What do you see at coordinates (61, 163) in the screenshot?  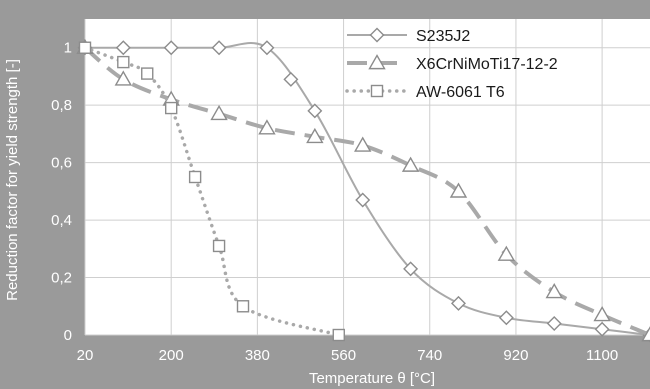 I see `y-tick-label: 0,6` at bounding box center [61, 163].